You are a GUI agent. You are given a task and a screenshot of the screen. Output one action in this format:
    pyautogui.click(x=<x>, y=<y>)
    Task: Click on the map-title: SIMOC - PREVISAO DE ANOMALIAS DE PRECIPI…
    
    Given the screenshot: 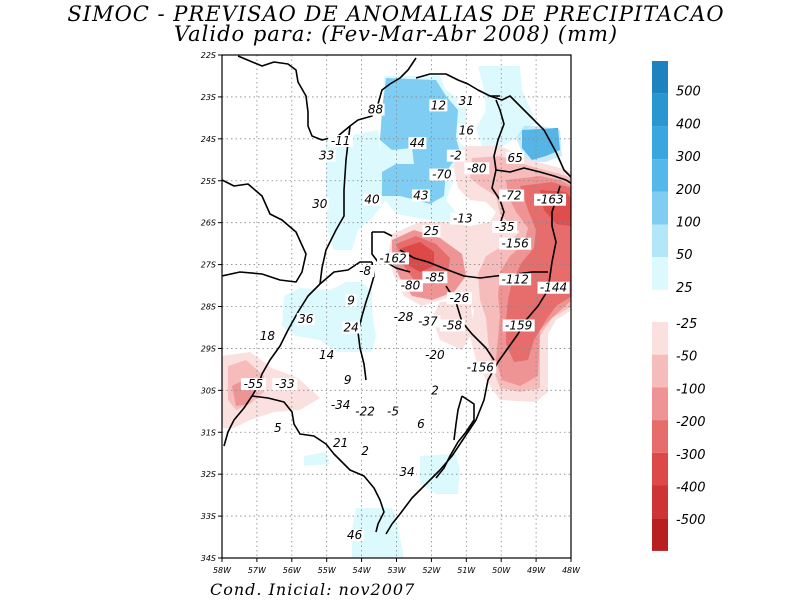 What is the action you would take?
    pyautogui.click(x=396, y=14)
    